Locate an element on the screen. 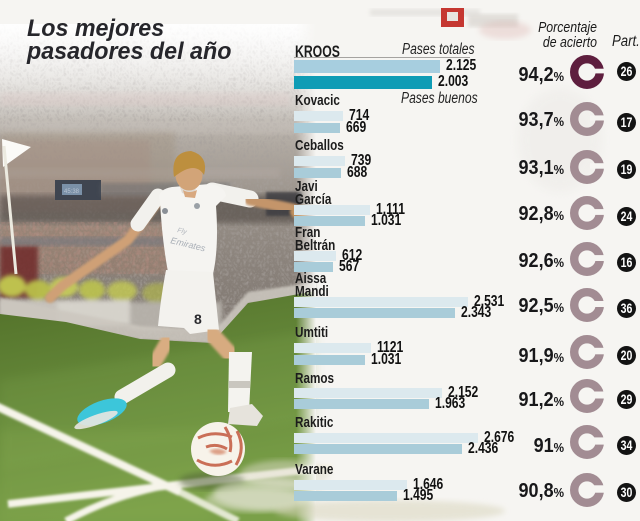  svg-text: Fly is located at coordinates (182, 231).